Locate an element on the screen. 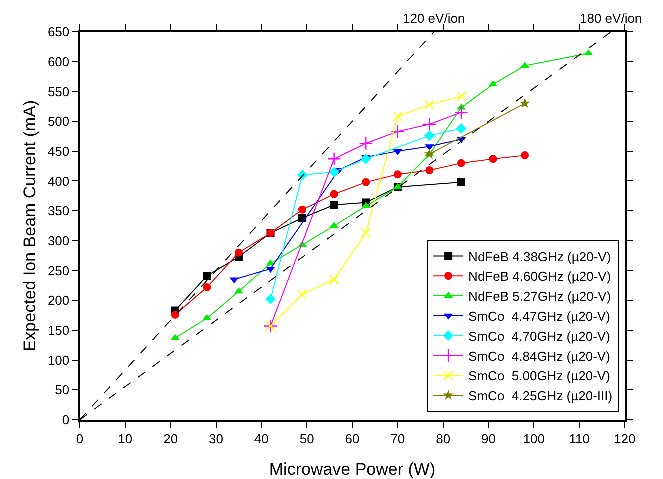 This screenshot has height=479, width=663. y-tick-label: 0 is located at coordinates (66, 420).